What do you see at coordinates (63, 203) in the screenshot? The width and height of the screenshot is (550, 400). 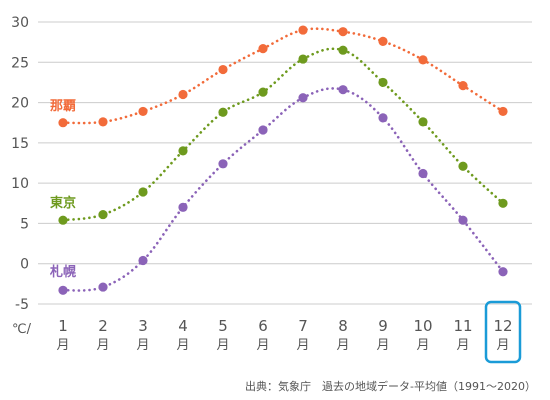 I see `series-label: 東京` at bounding box center [63, 203].